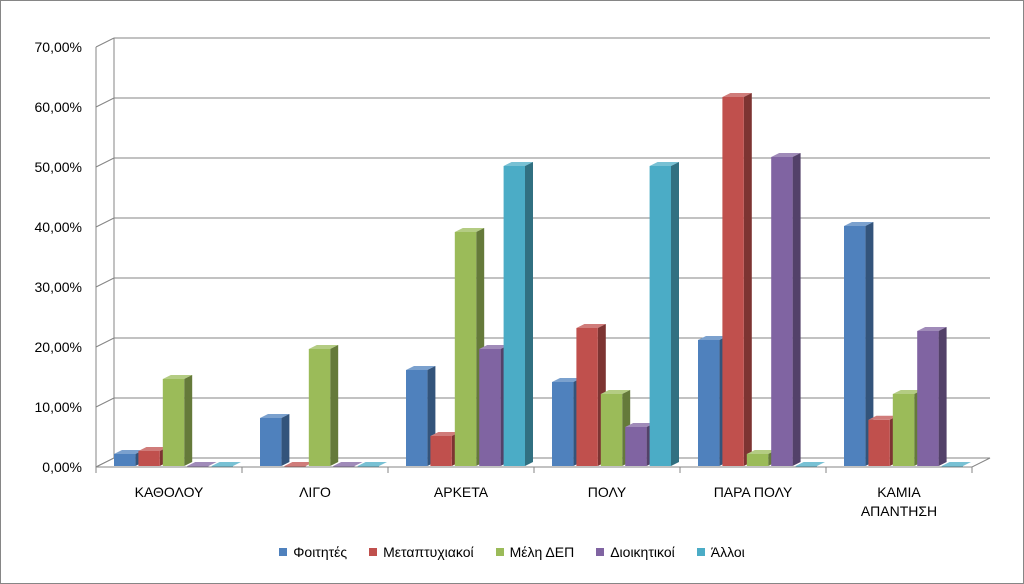 Image resolution: width=1024 pixels, height=584 pixels. I want to click on y-tick-label: 40,00%, so click(58, 227).